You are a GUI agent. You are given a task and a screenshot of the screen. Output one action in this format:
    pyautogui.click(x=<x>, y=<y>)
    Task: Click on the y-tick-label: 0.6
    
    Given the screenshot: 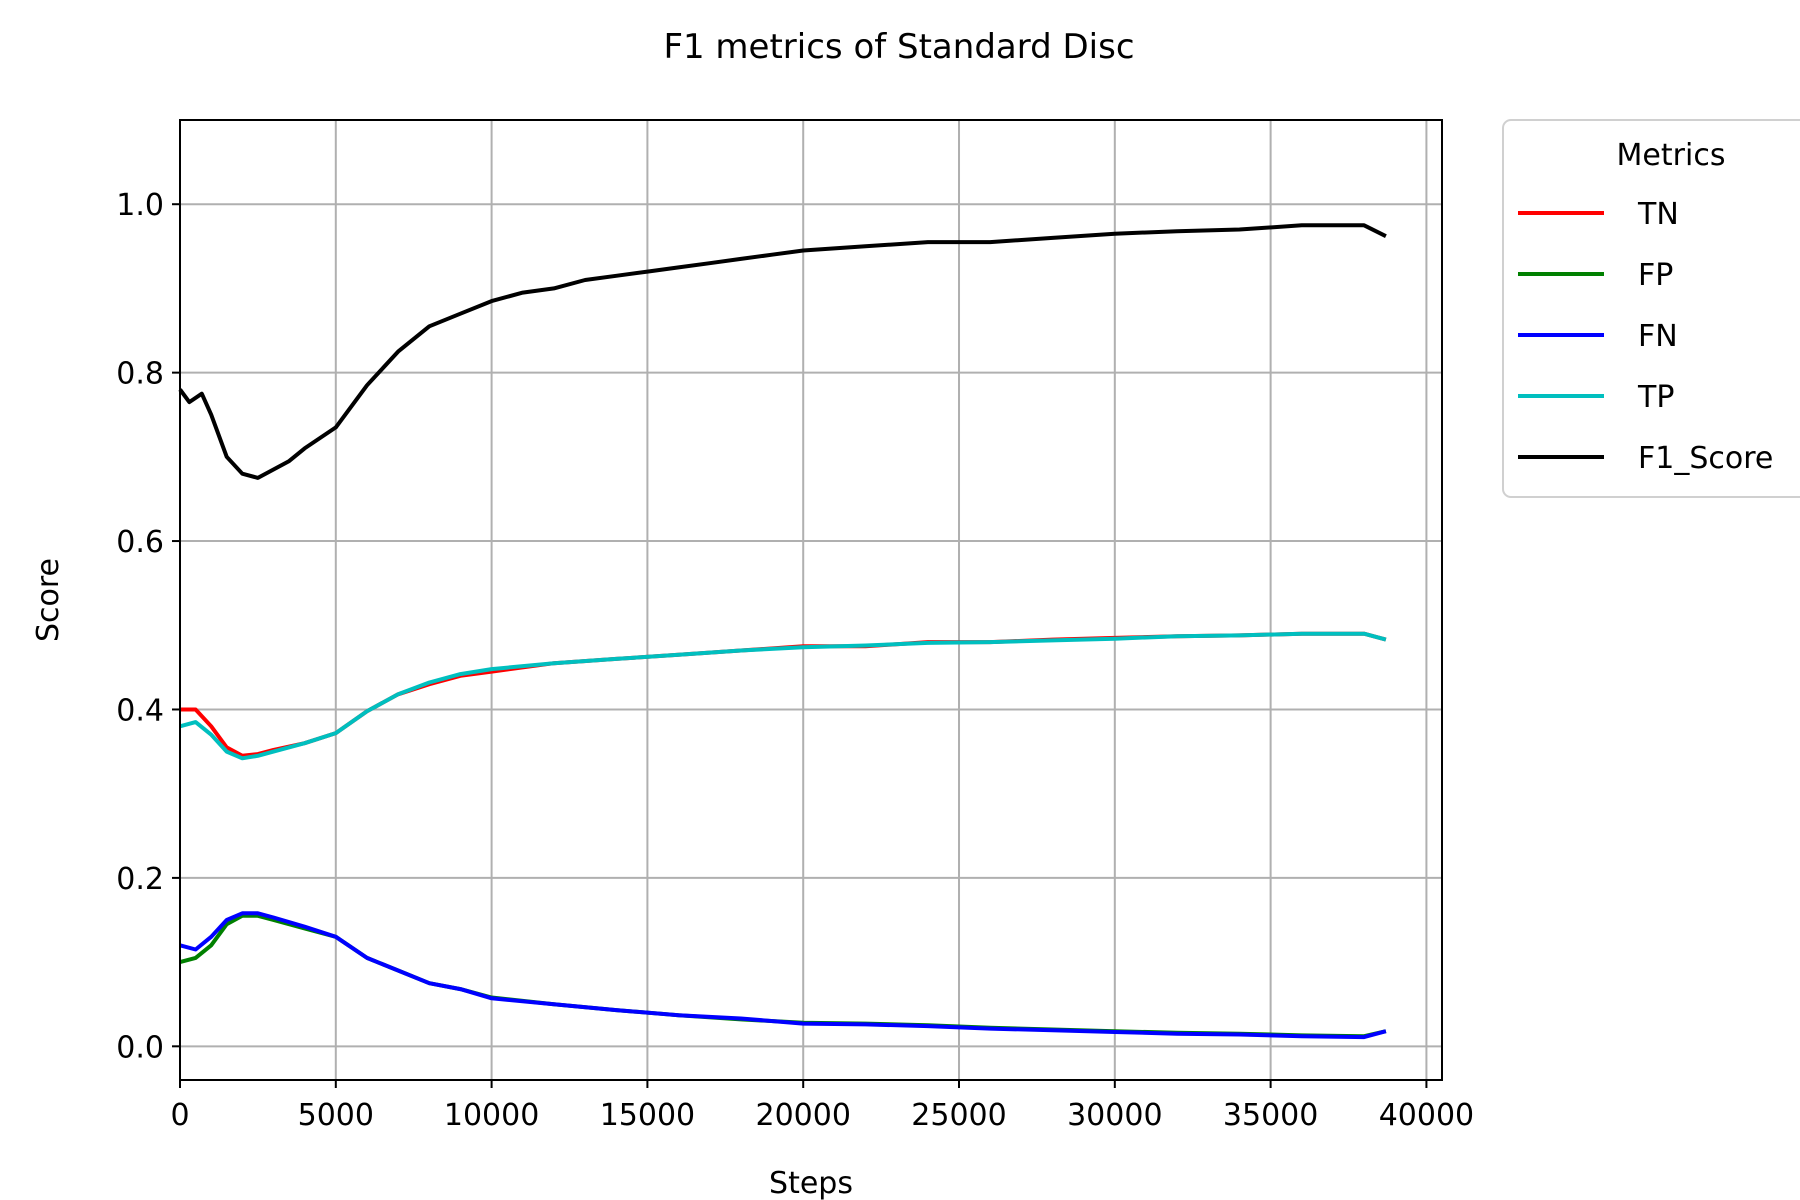 What is the action you would take?
    pyautogui.click(x=140, y=542)
    